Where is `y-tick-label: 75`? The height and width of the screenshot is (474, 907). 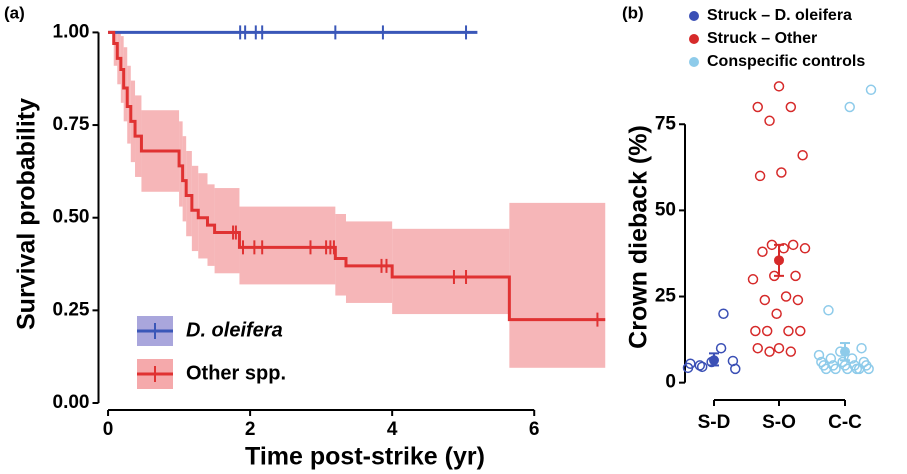 y-tick-label: 75 is located at coordinates (666, 123).